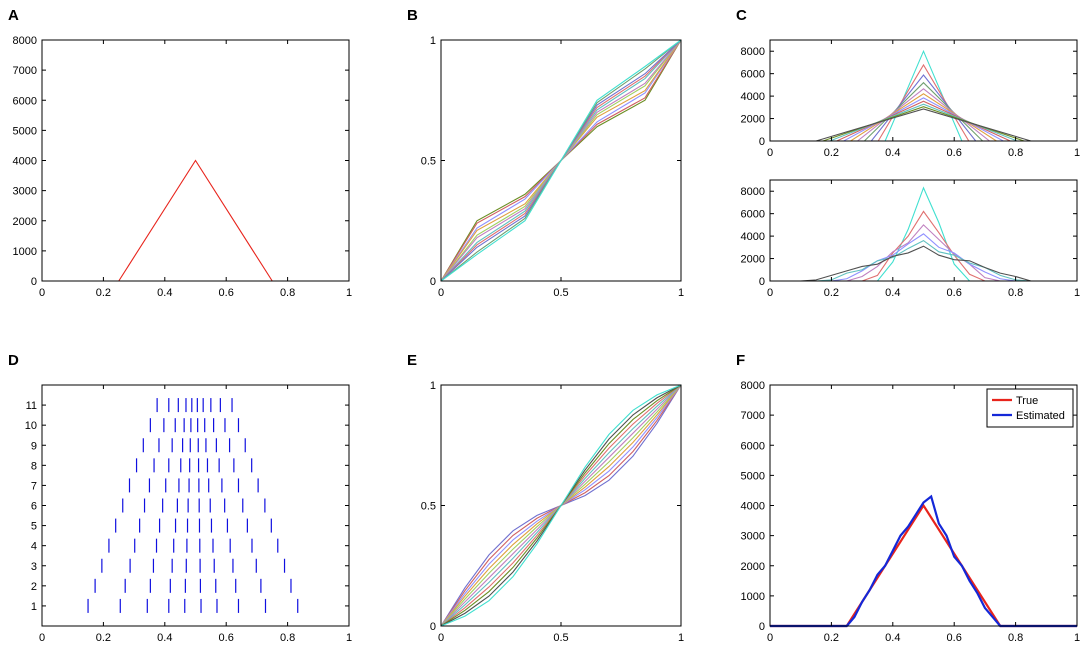 The width and height of the screenshot is (1084, 649). I want to click on y-tick-label: 8, so click(34, 466).